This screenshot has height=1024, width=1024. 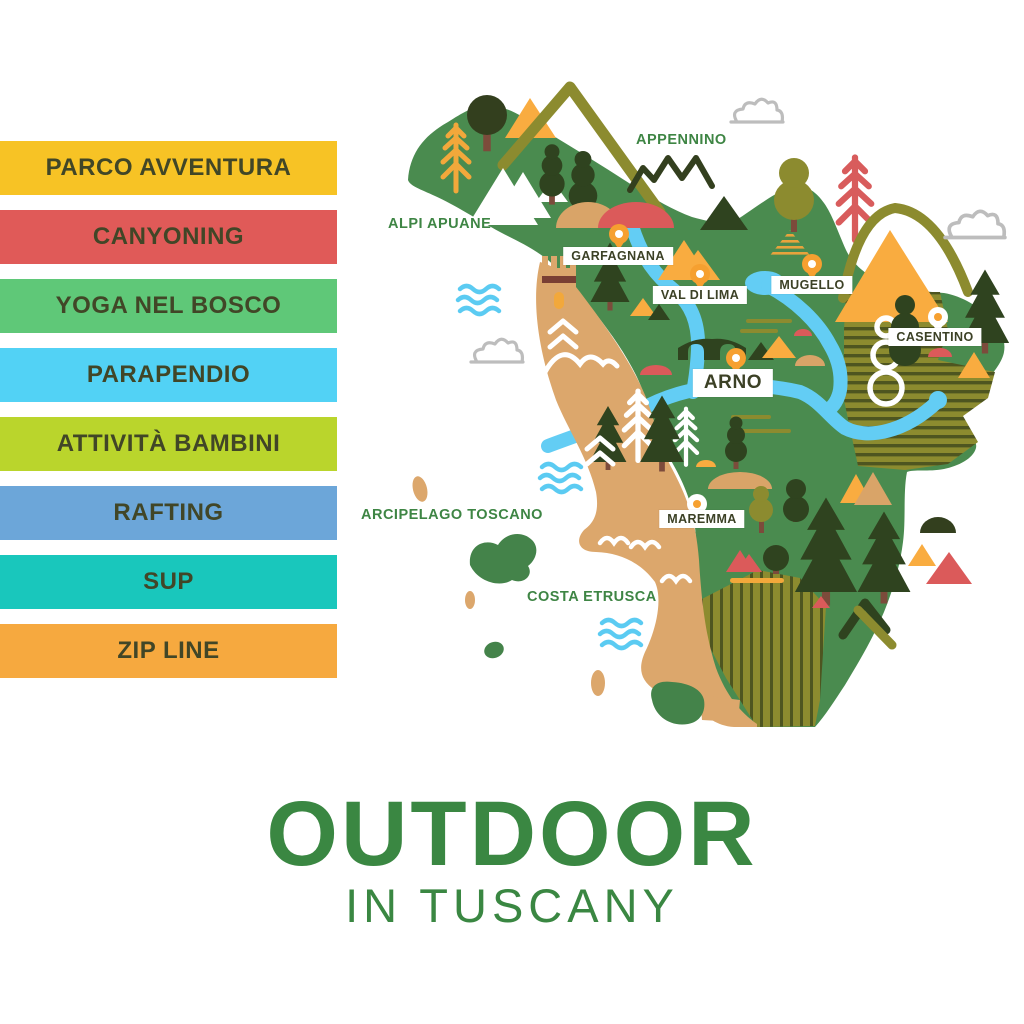 What do you see at coordinates (804, 348) in the screenshot?
I see `river-mugello` at bounding box center [804, 348].